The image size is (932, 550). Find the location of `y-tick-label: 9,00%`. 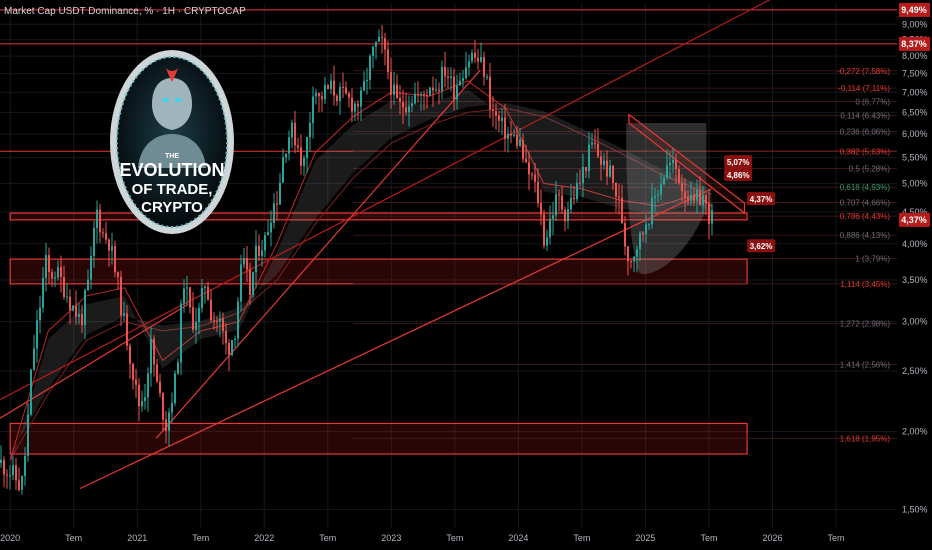

y-tick-label: 9,00% is located at coordinates (915, 24).